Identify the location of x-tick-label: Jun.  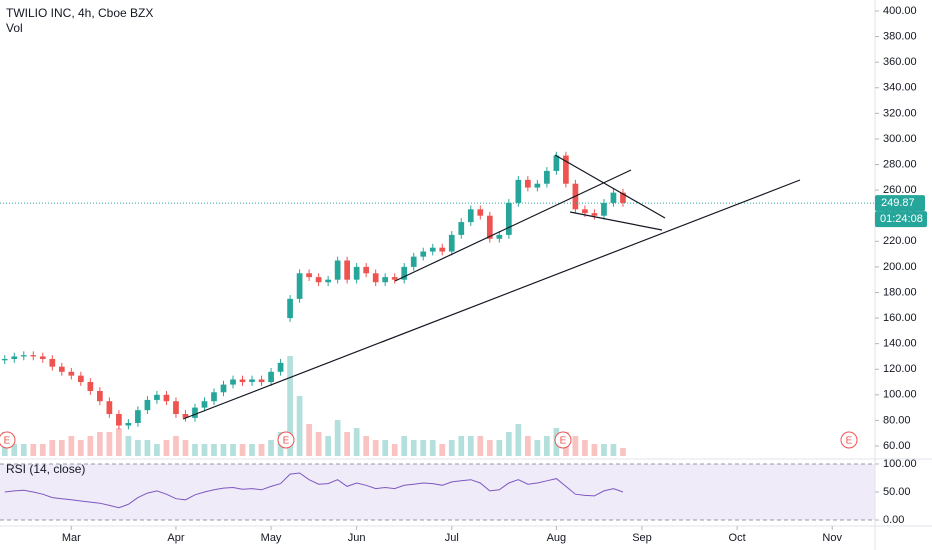
(357, 538).